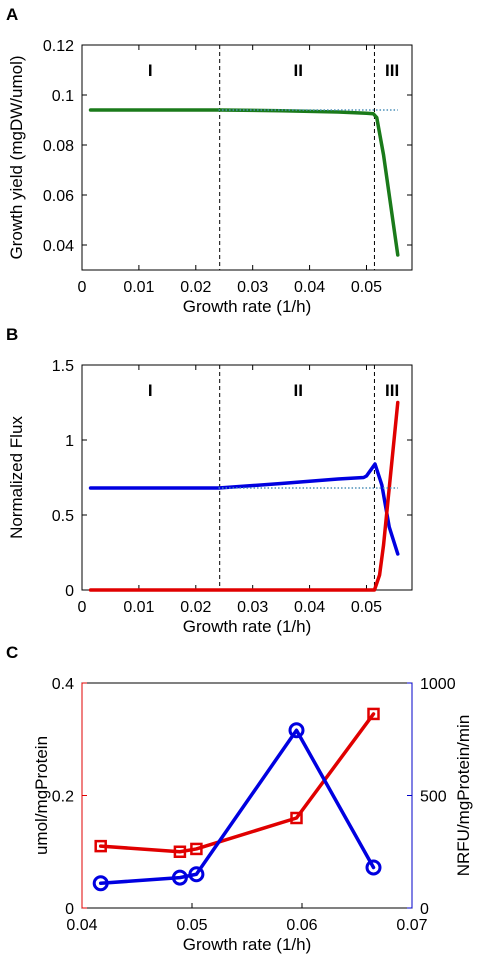  I want to click on y-axis-label: Growth yield (mgDW/umol), so click(16, 157).